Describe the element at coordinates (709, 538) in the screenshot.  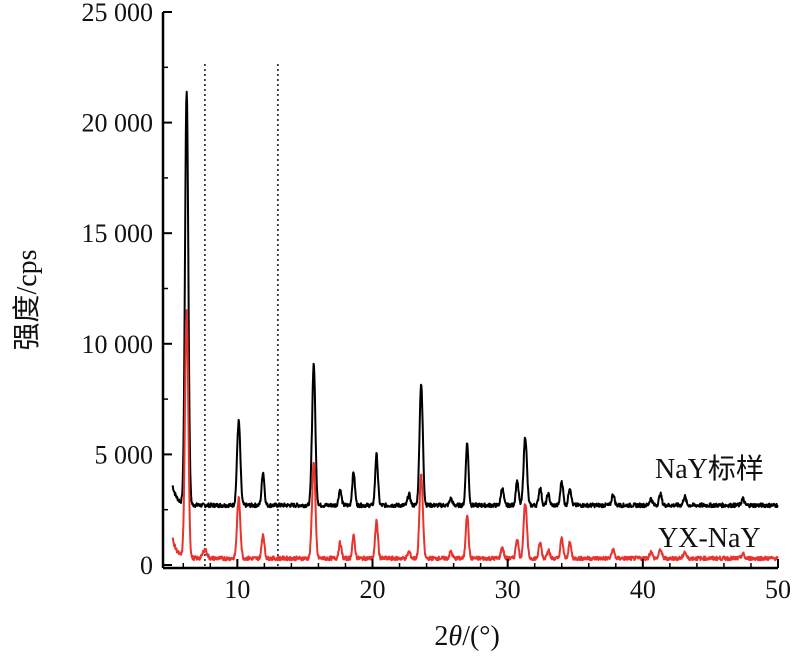
I see `series-label-yx-nay: YX-NaY` at that location.